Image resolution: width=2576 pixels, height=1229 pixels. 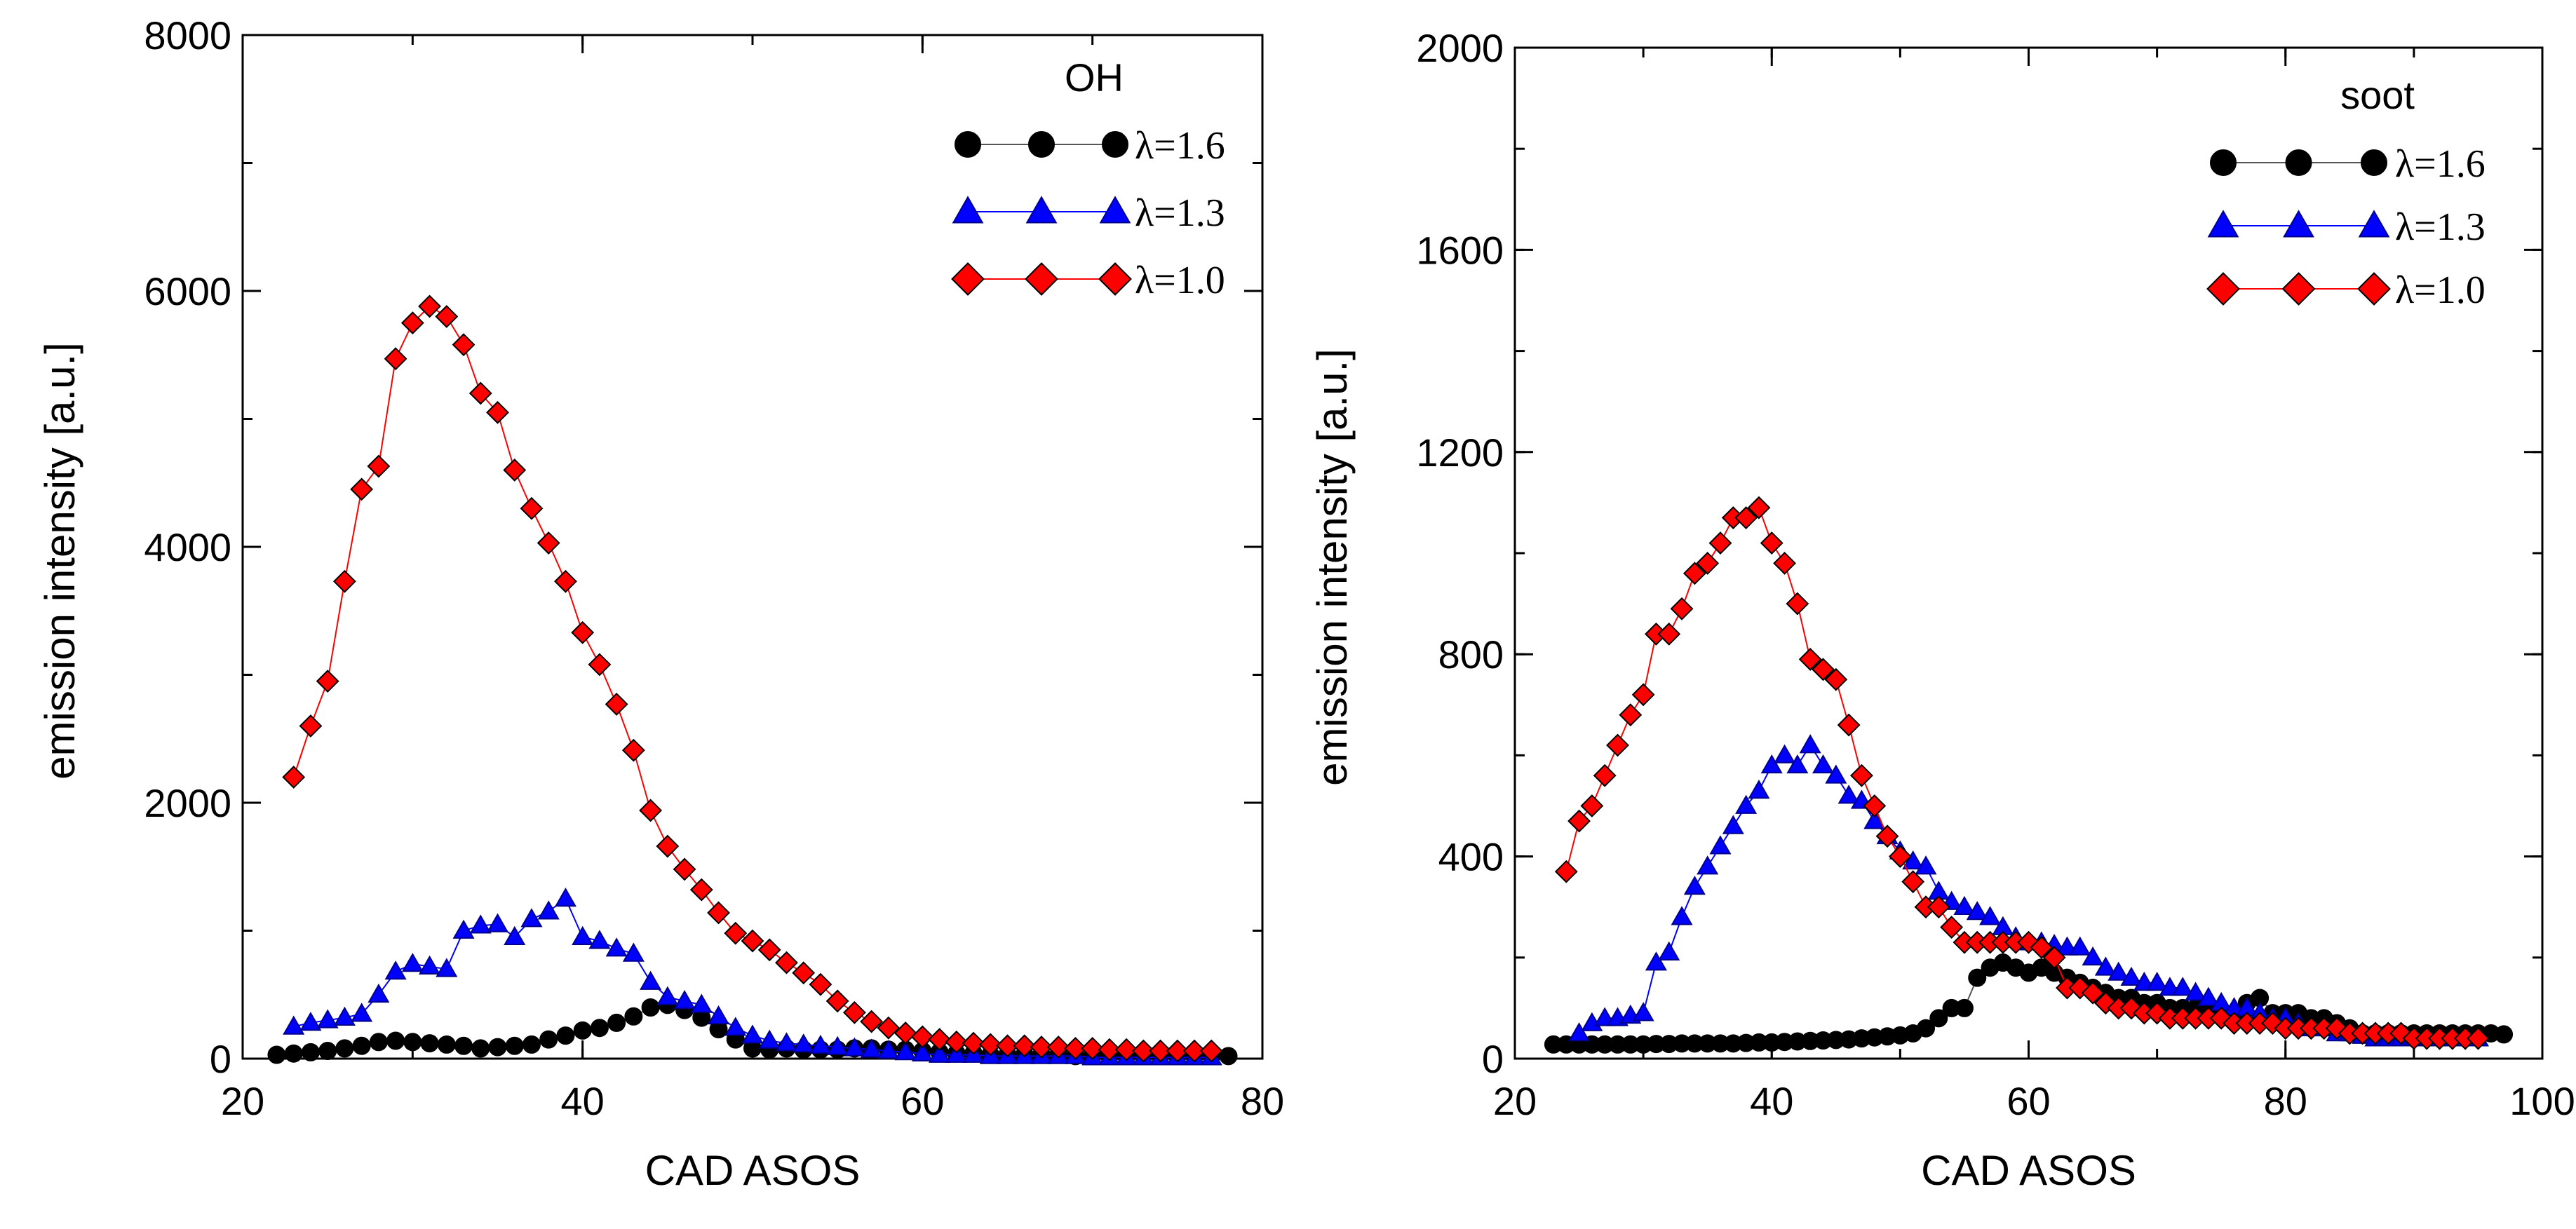 What do you see at coordinates (187, 547) in the screenshot?
I see `y-tick-label: 4000` at bounding box center [187, 547].